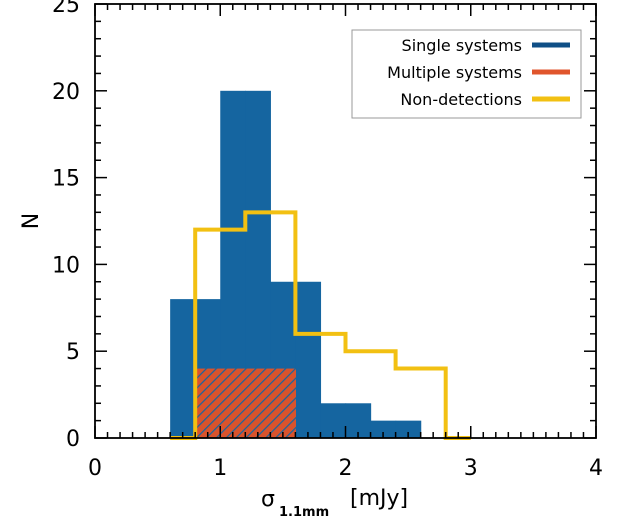 Image resolution: width=617 pixels, height=529 pixels. I want to click on y-axis-label: N, so click(31, 221).